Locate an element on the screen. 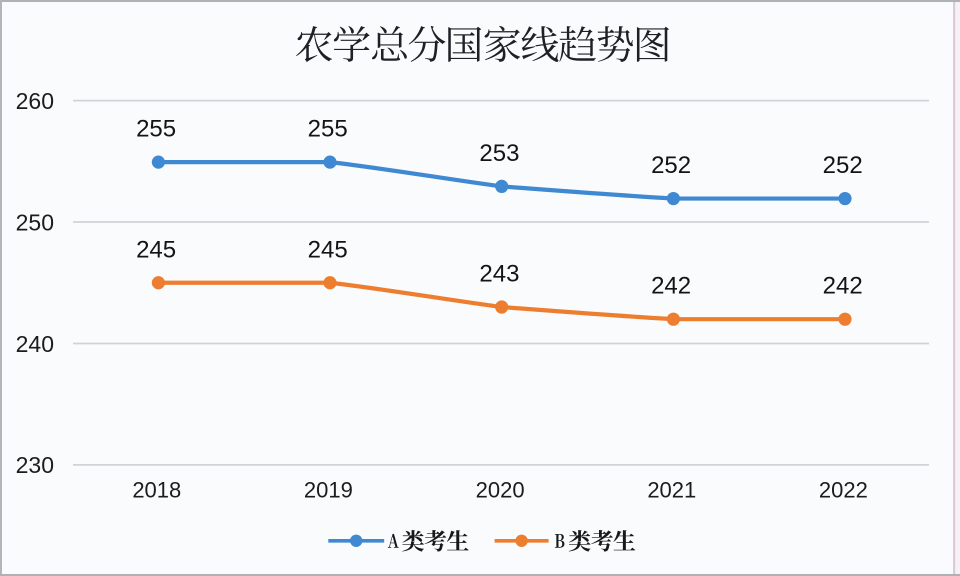 The image size is (960, 576). svg-text: 2022 is located at coordinates (843, 490).